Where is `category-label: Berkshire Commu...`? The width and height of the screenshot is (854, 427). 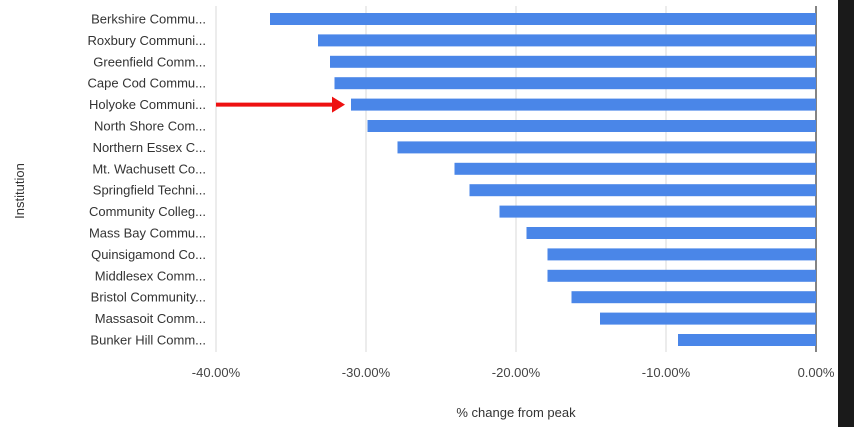 category-label: Berkshire Commu... is located at coordinates (148, 19).